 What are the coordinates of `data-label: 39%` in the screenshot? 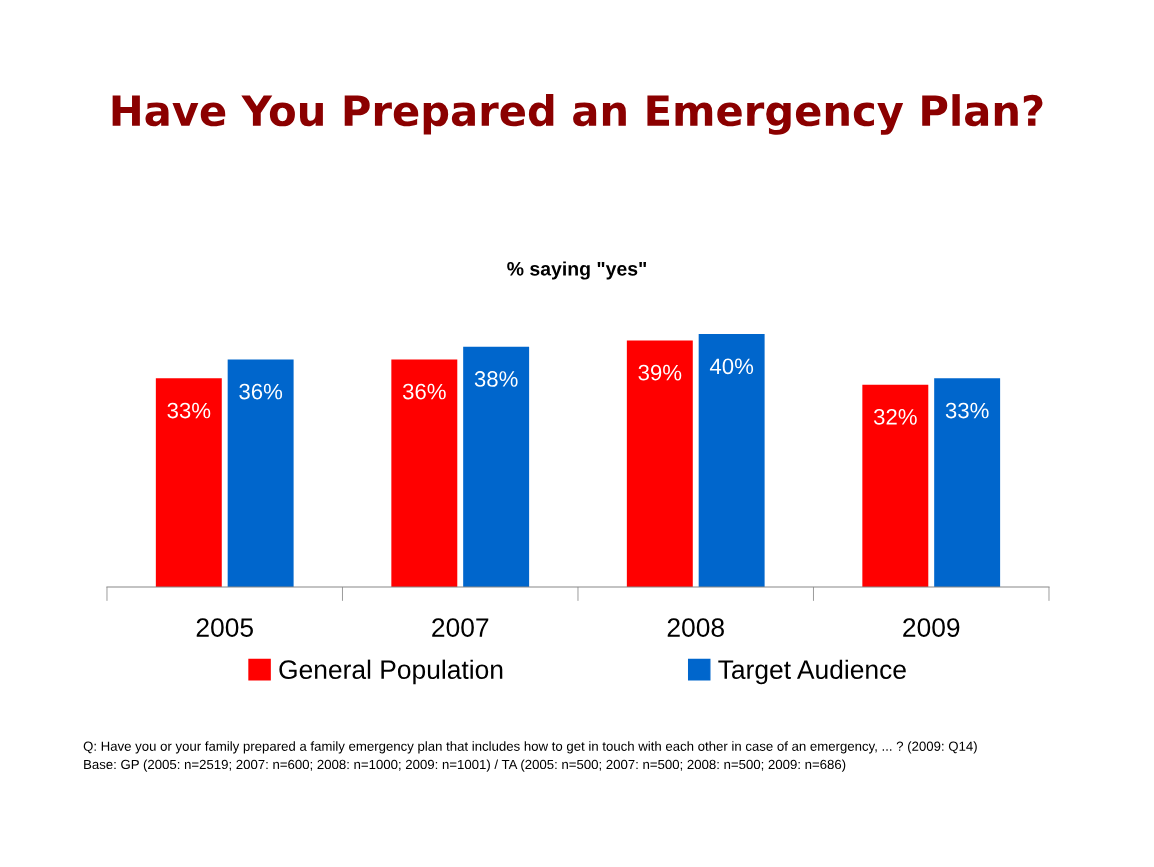 It's located at (660, 372).